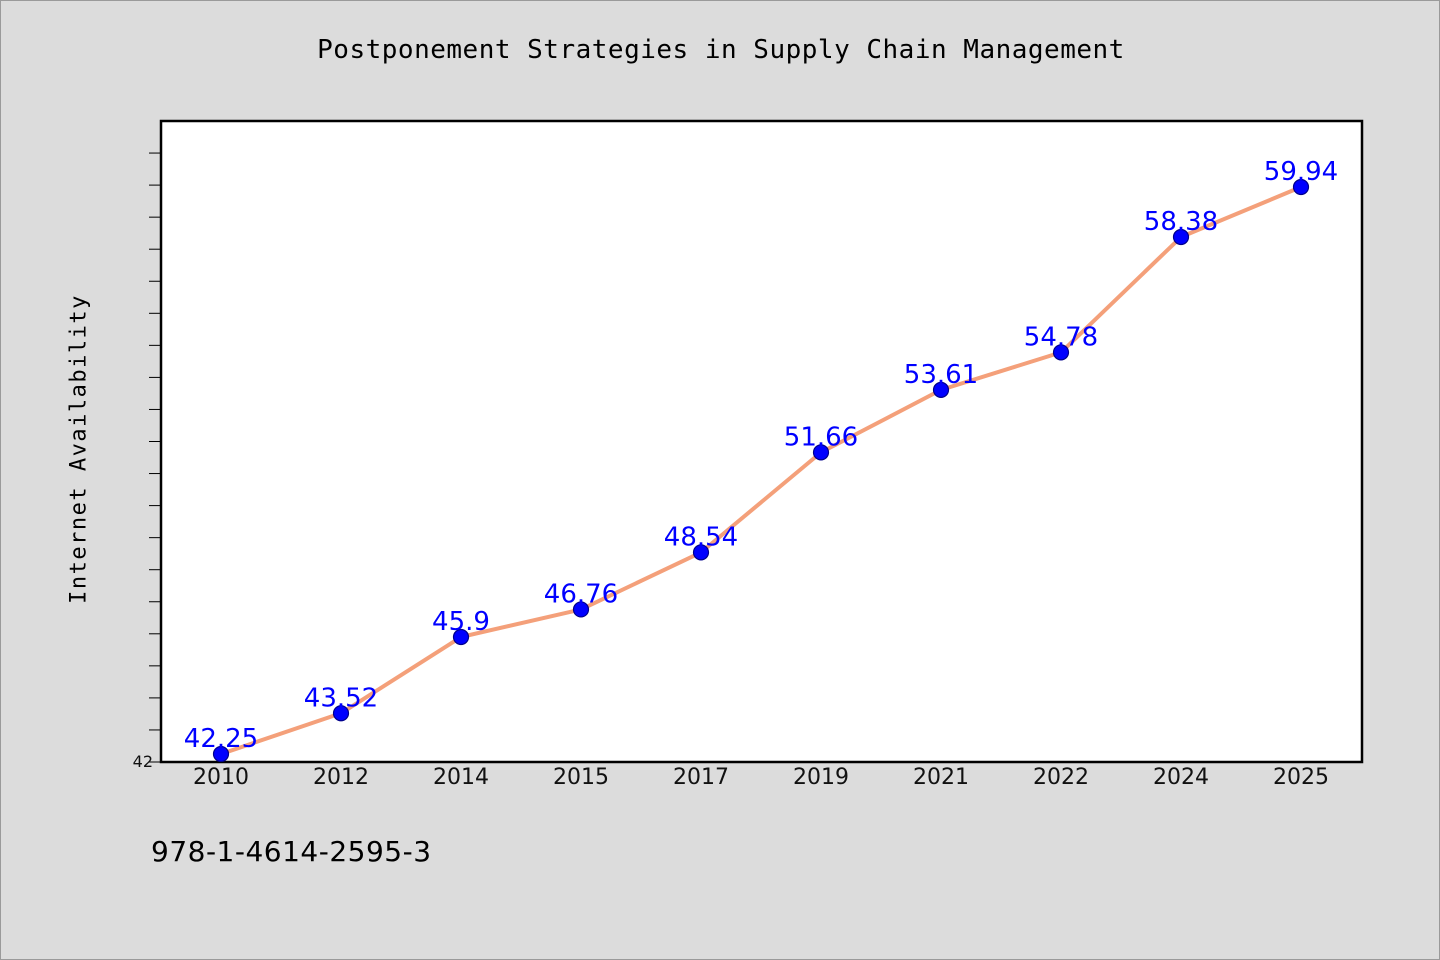 The height and width of the screenshot is (960, 1440). Describe the element at coordinates (821, 437) in the screenshot. I see `data-label-2019: 51.66` at that location.